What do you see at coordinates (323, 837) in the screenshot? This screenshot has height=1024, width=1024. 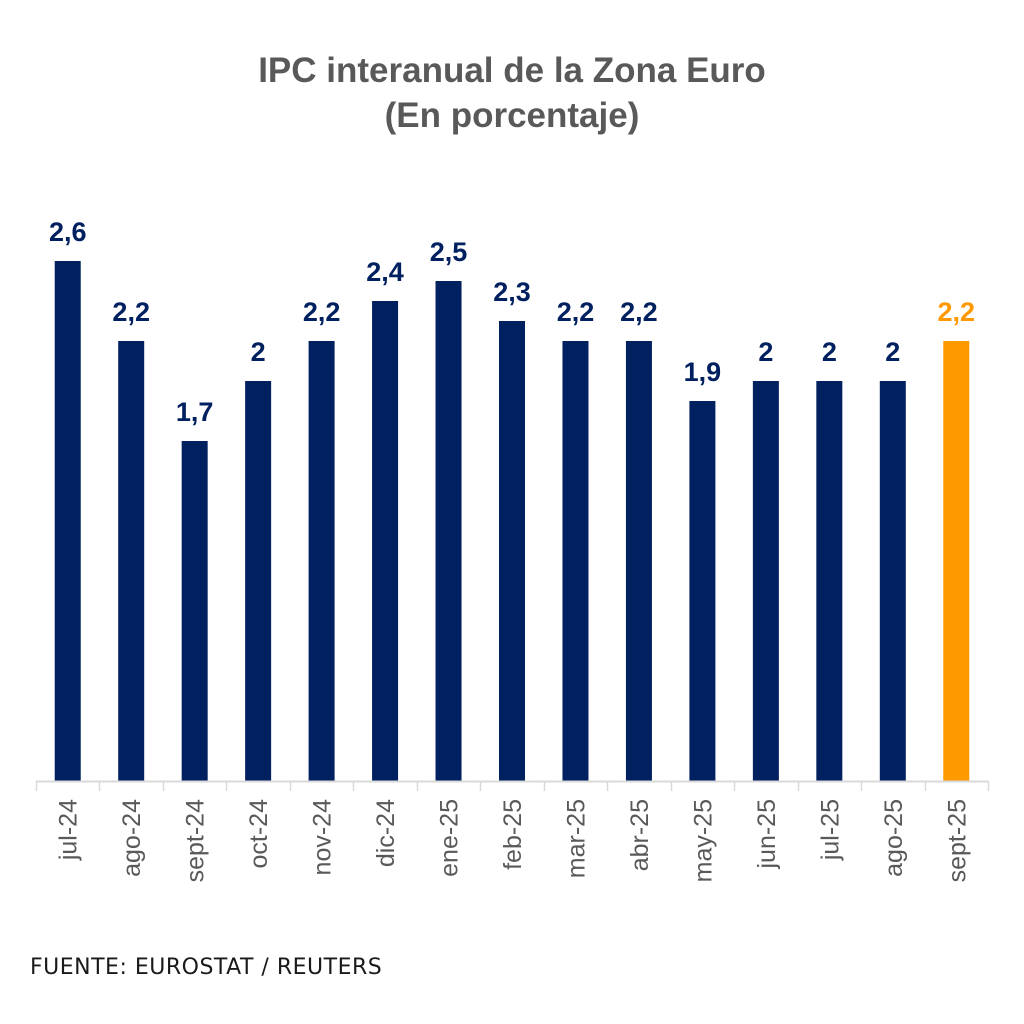 I see `x-tick-label-nov-24: nov-24` at bounding box center [323, 837].